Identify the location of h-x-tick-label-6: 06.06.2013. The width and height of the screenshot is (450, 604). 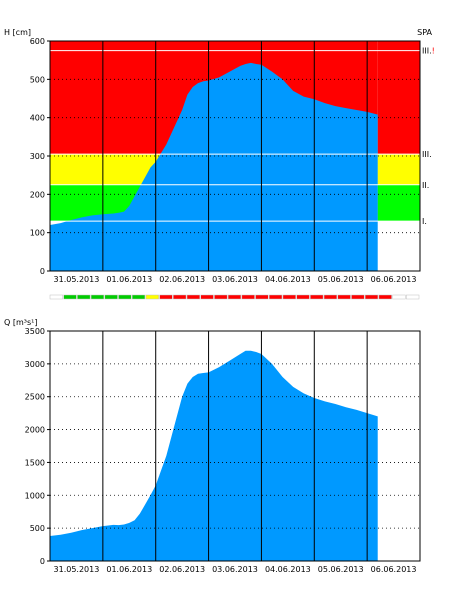
(394, 279).